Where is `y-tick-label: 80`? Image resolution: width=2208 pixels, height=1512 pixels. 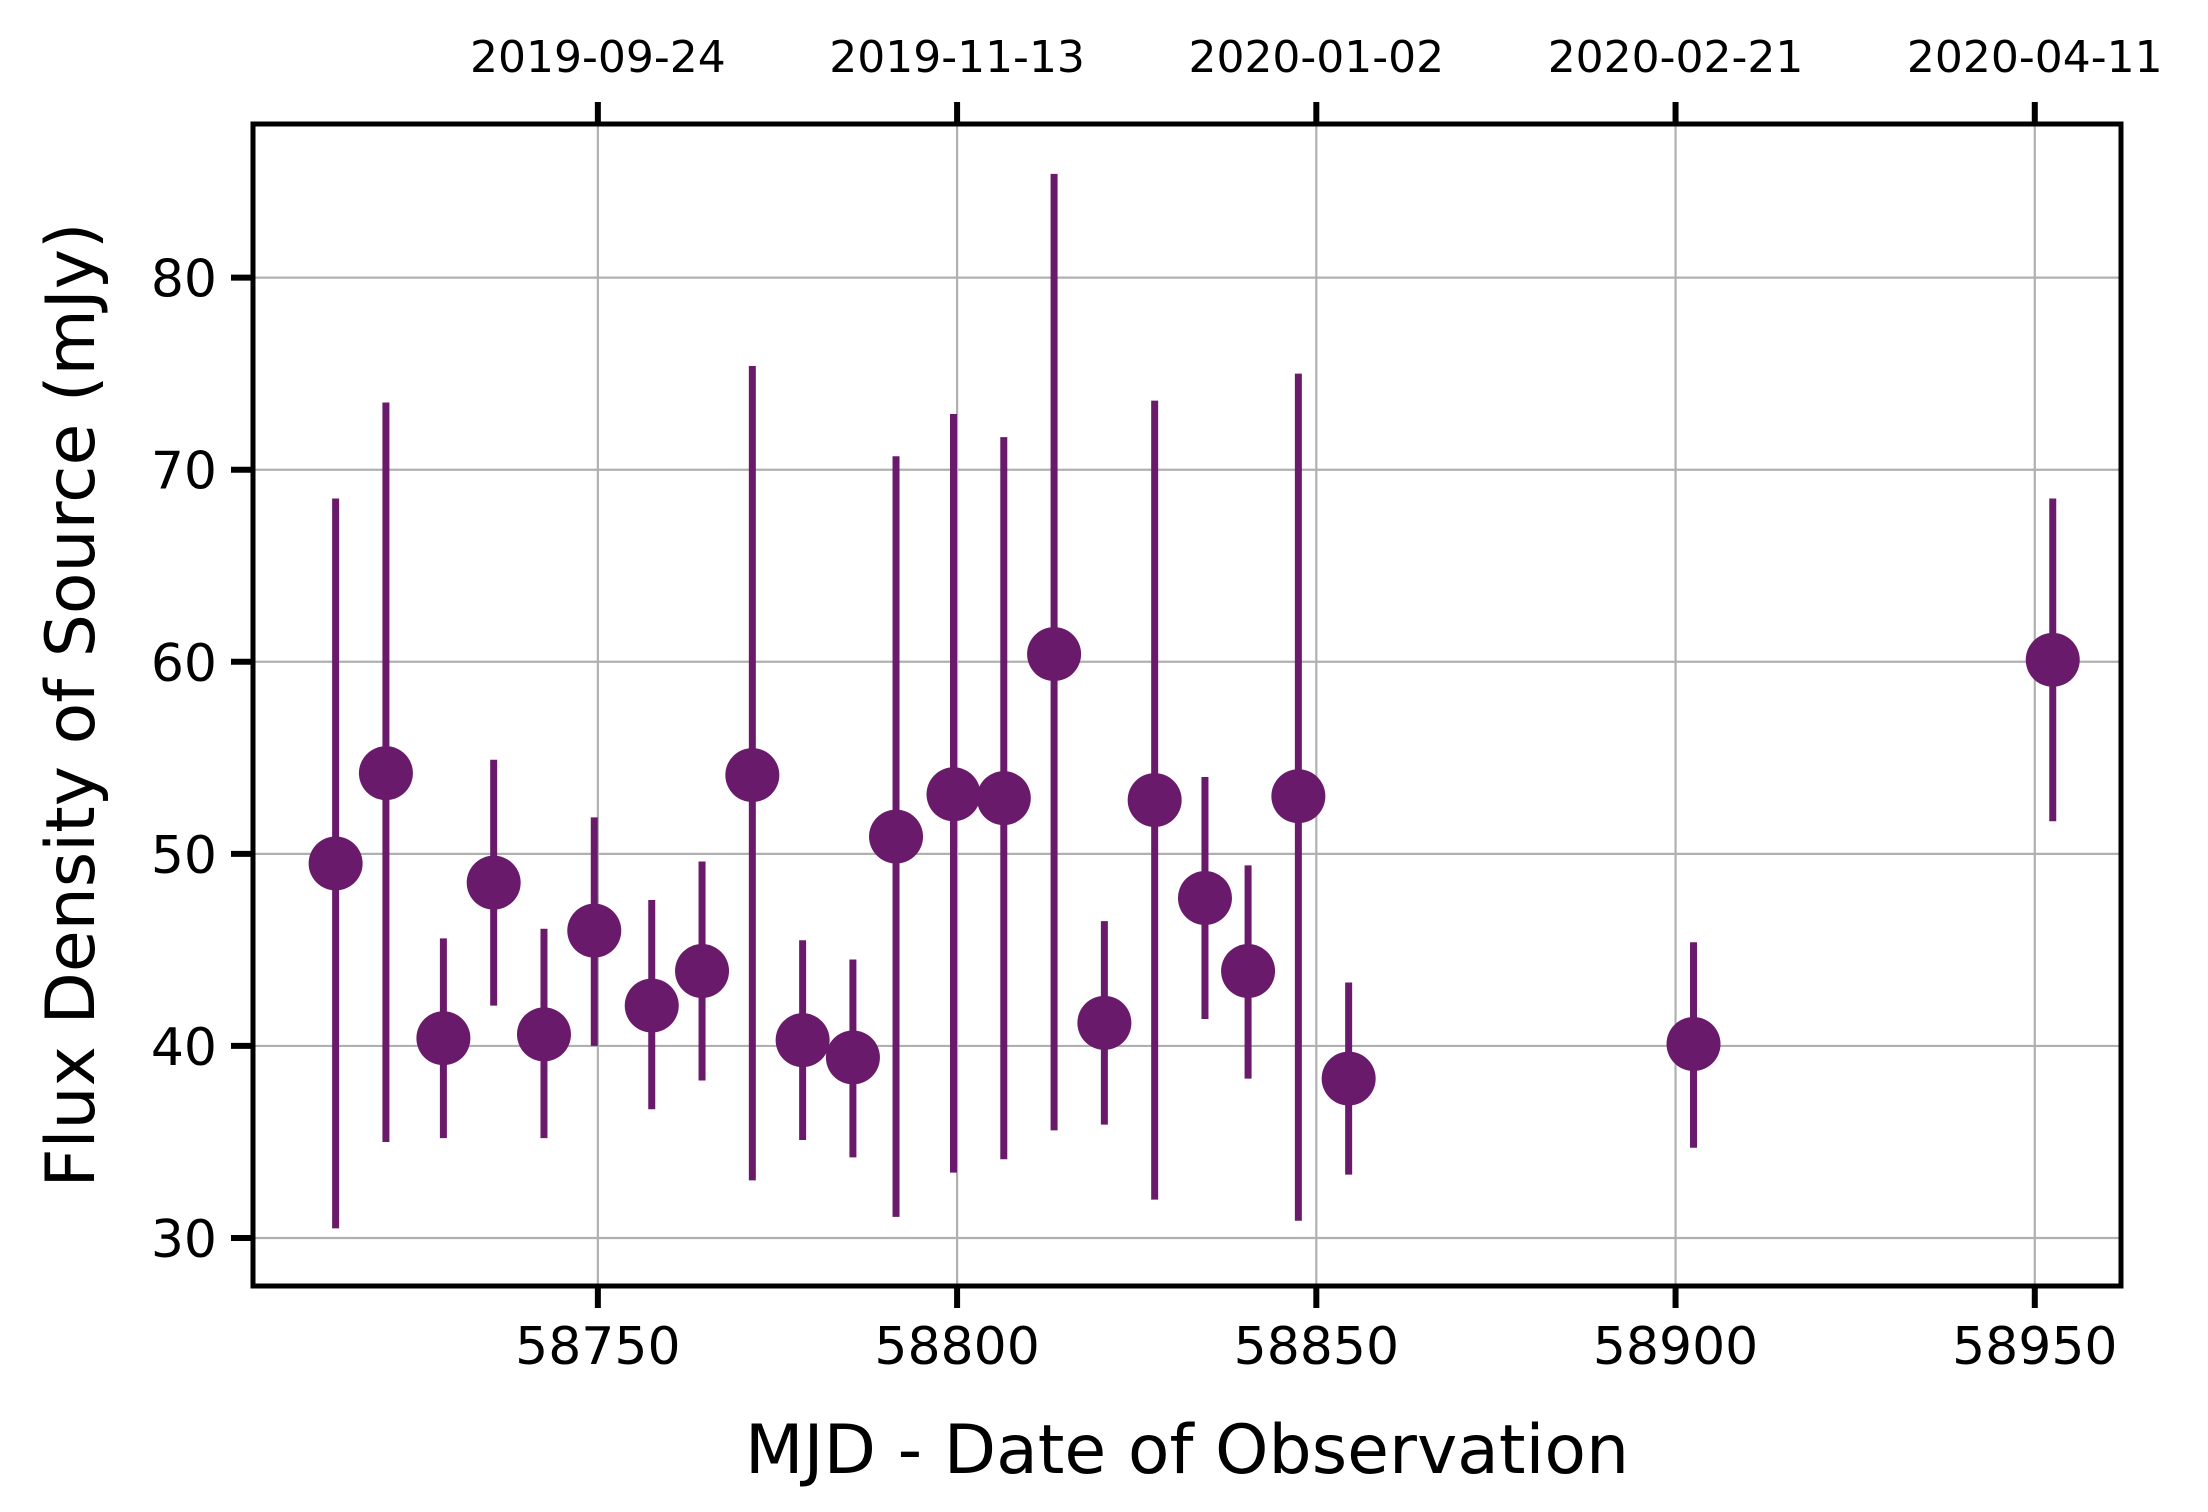
y-tick-label: 80 is located at coordinates (184, 280).